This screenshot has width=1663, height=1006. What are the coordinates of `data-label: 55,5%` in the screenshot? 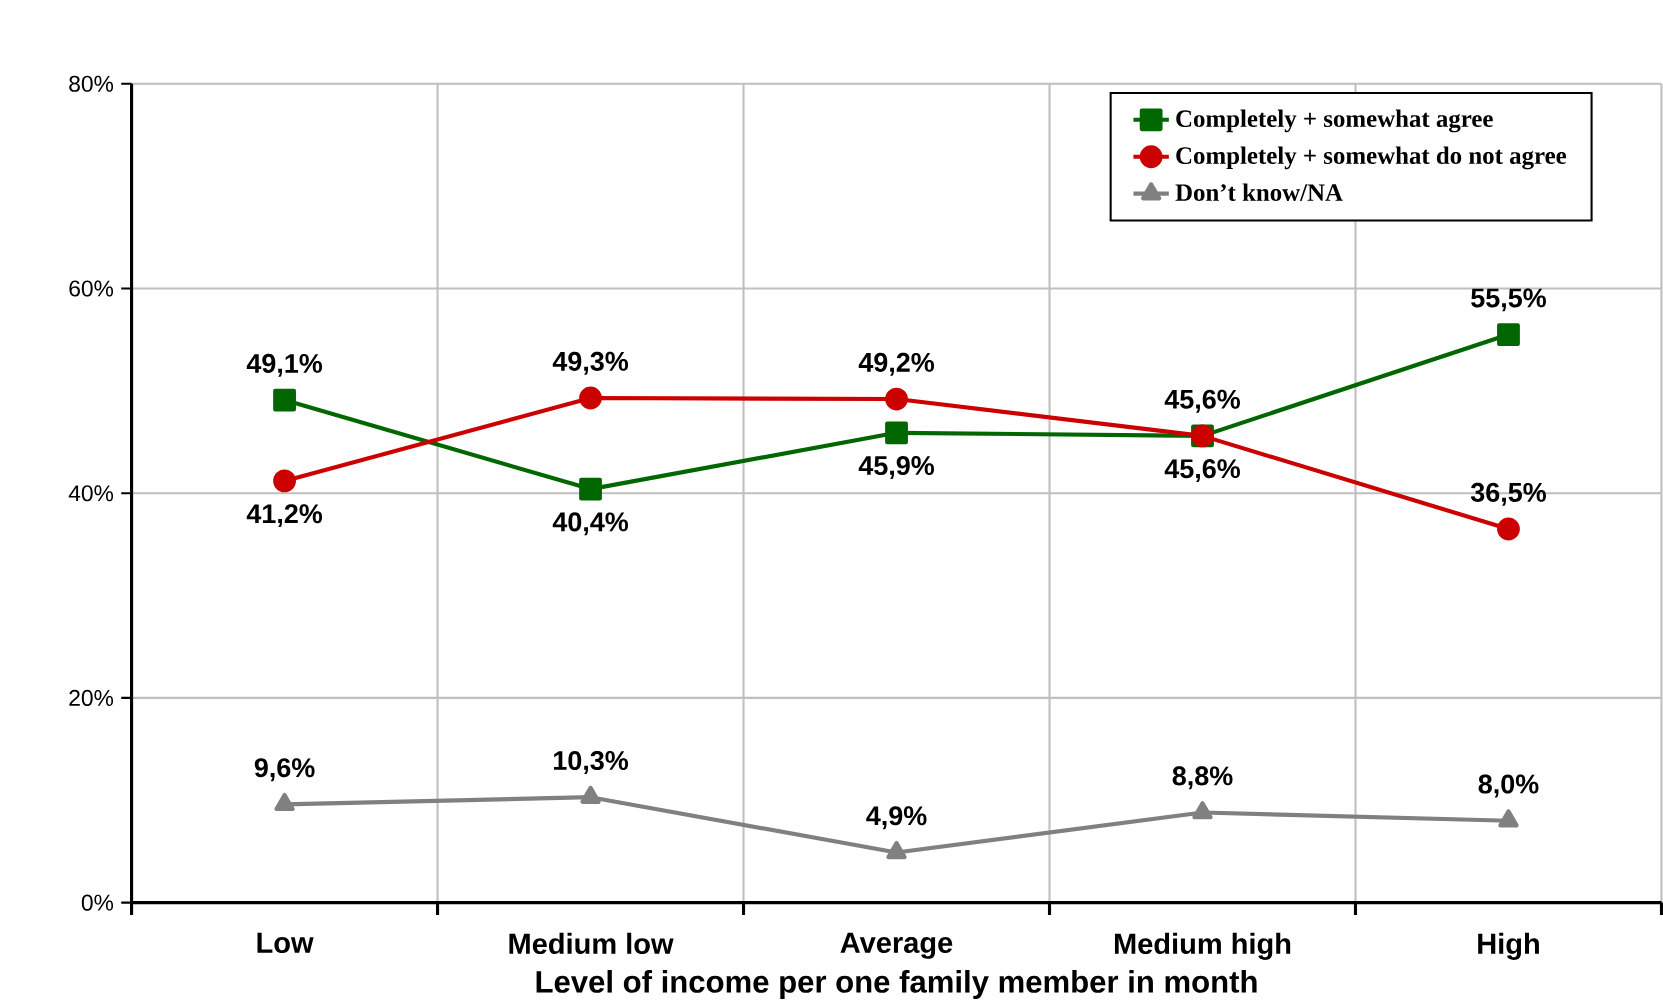 It's located at (1508, 300).